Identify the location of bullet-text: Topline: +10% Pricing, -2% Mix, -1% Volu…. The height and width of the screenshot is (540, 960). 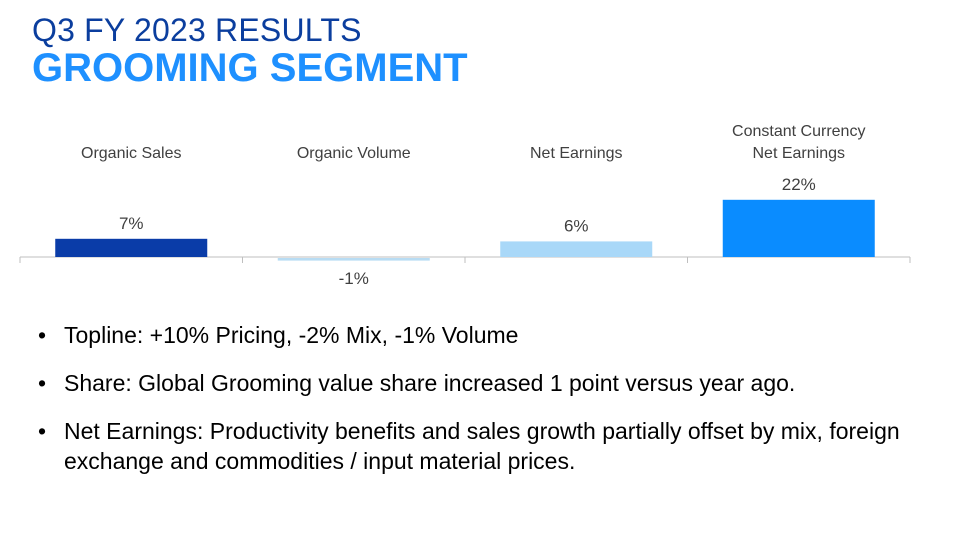
(291, 335).